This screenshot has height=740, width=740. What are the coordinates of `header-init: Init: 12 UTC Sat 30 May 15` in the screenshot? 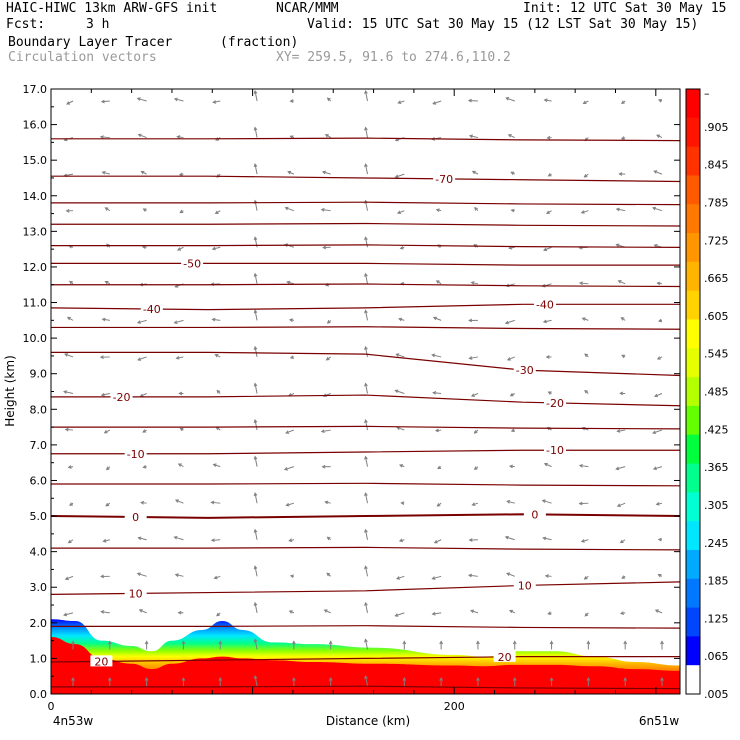 It's located at (625, 8).